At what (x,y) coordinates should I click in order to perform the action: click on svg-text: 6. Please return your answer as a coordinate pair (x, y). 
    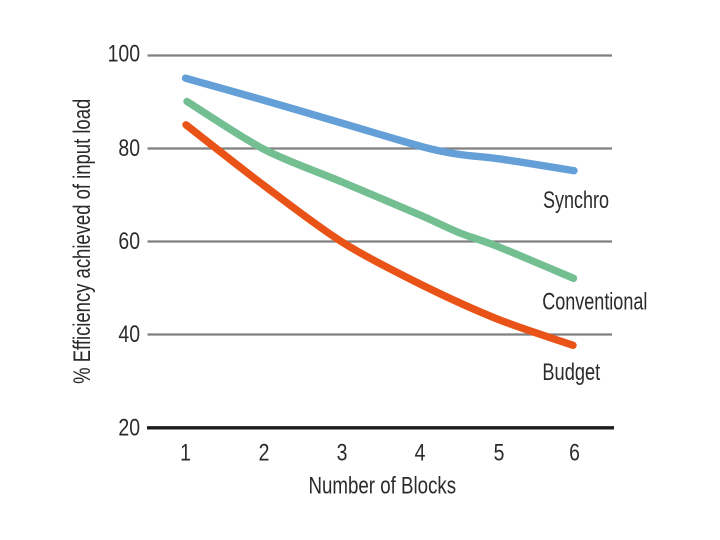
    Looking at the image, I should click on (574, 452).